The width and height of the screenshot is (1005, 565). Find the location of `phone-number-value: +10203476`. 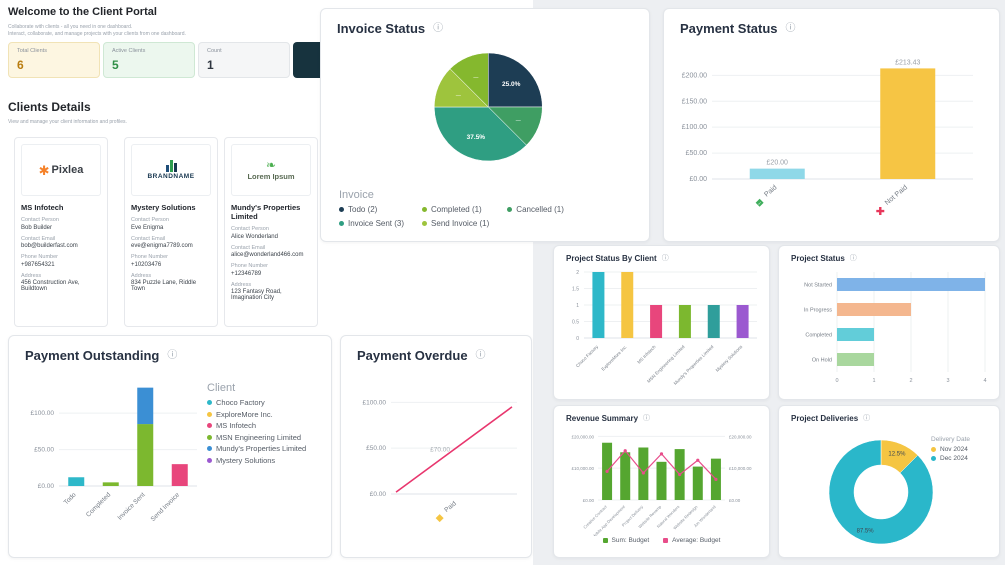

phone-number-value: +10203476 is located at coordinates (146, 264).